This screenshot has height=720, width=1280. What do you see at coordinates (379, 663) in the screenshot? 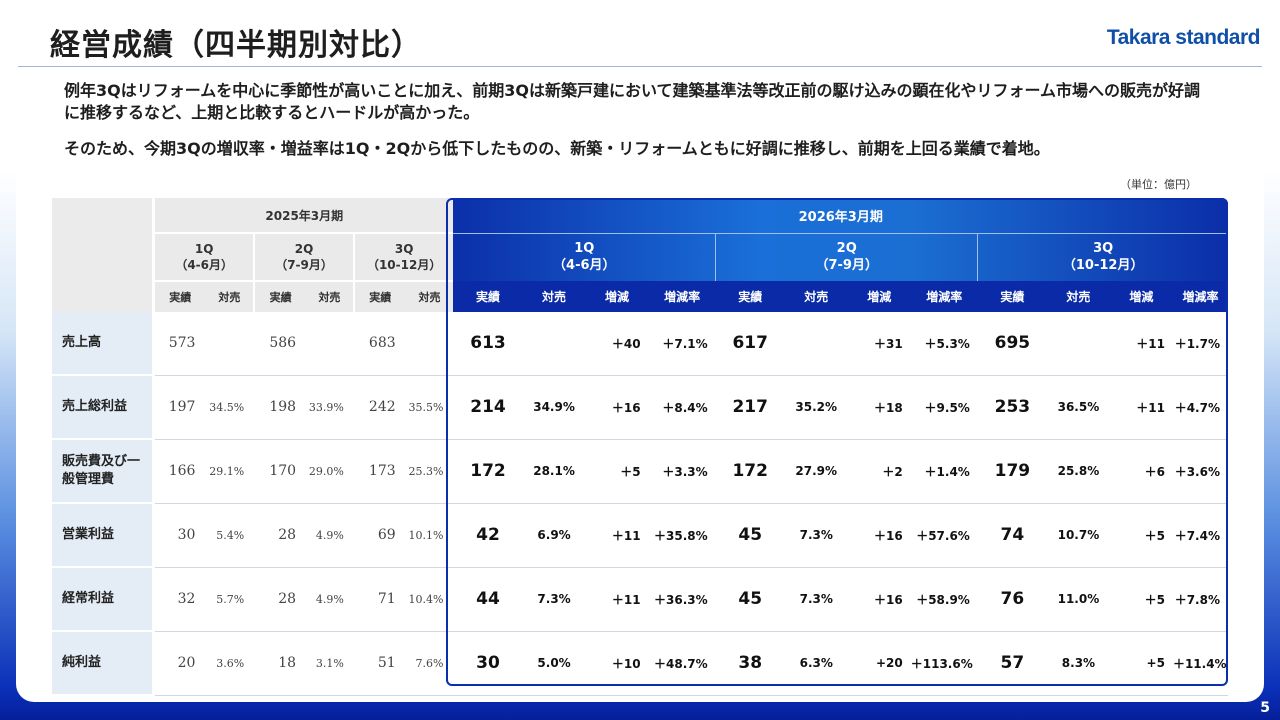
I see `prev-actual-value: 51` at bounding box center [379, 663].